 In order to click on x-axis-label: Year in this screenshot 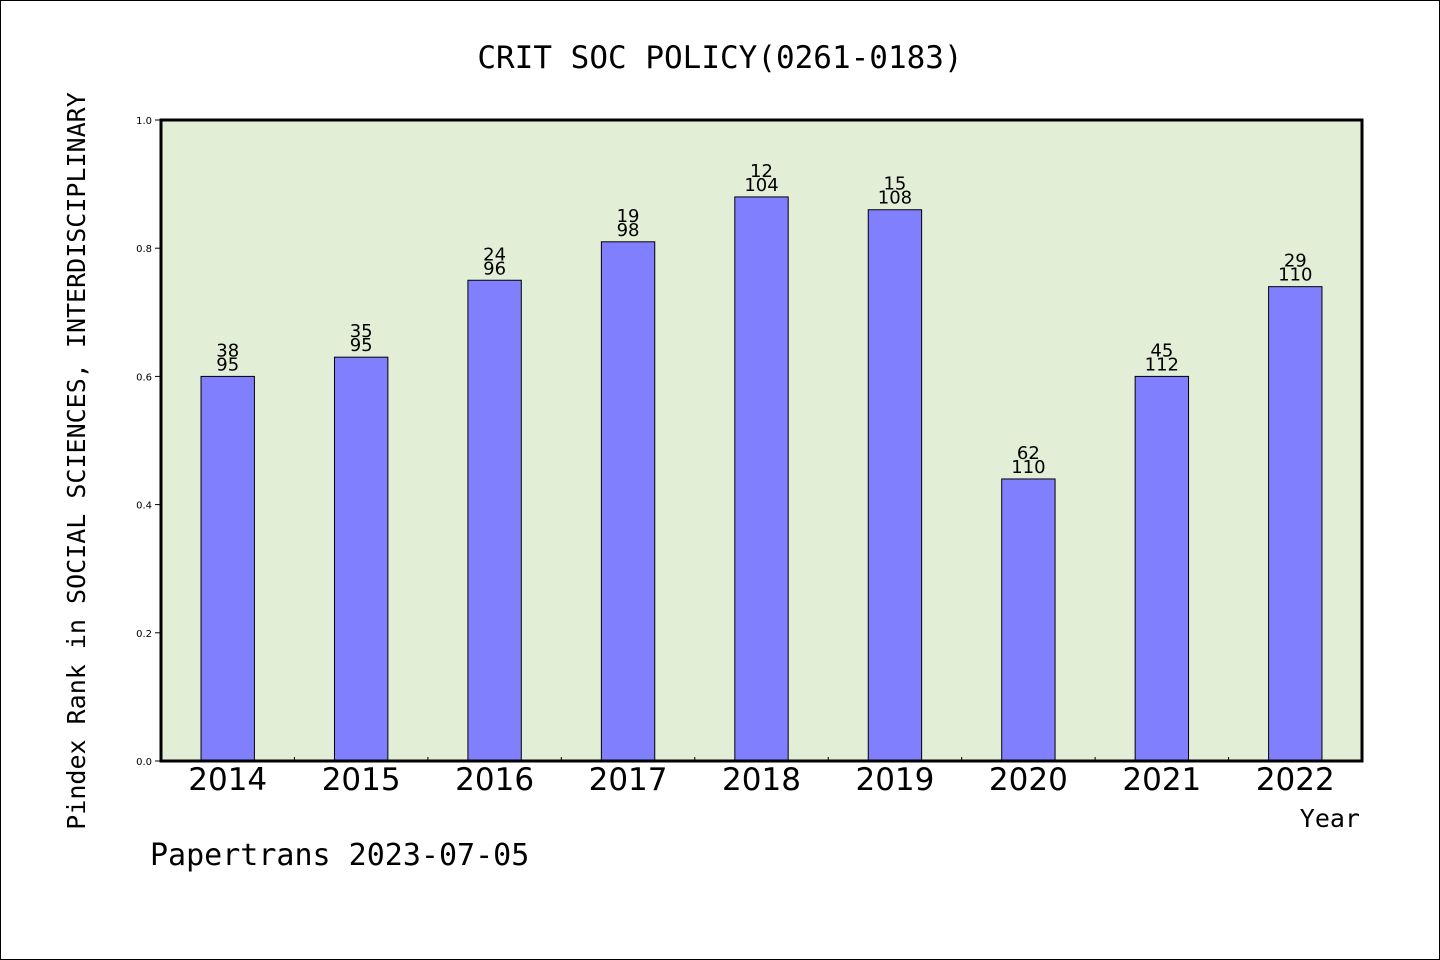, I will do `click(1330, 818)`.